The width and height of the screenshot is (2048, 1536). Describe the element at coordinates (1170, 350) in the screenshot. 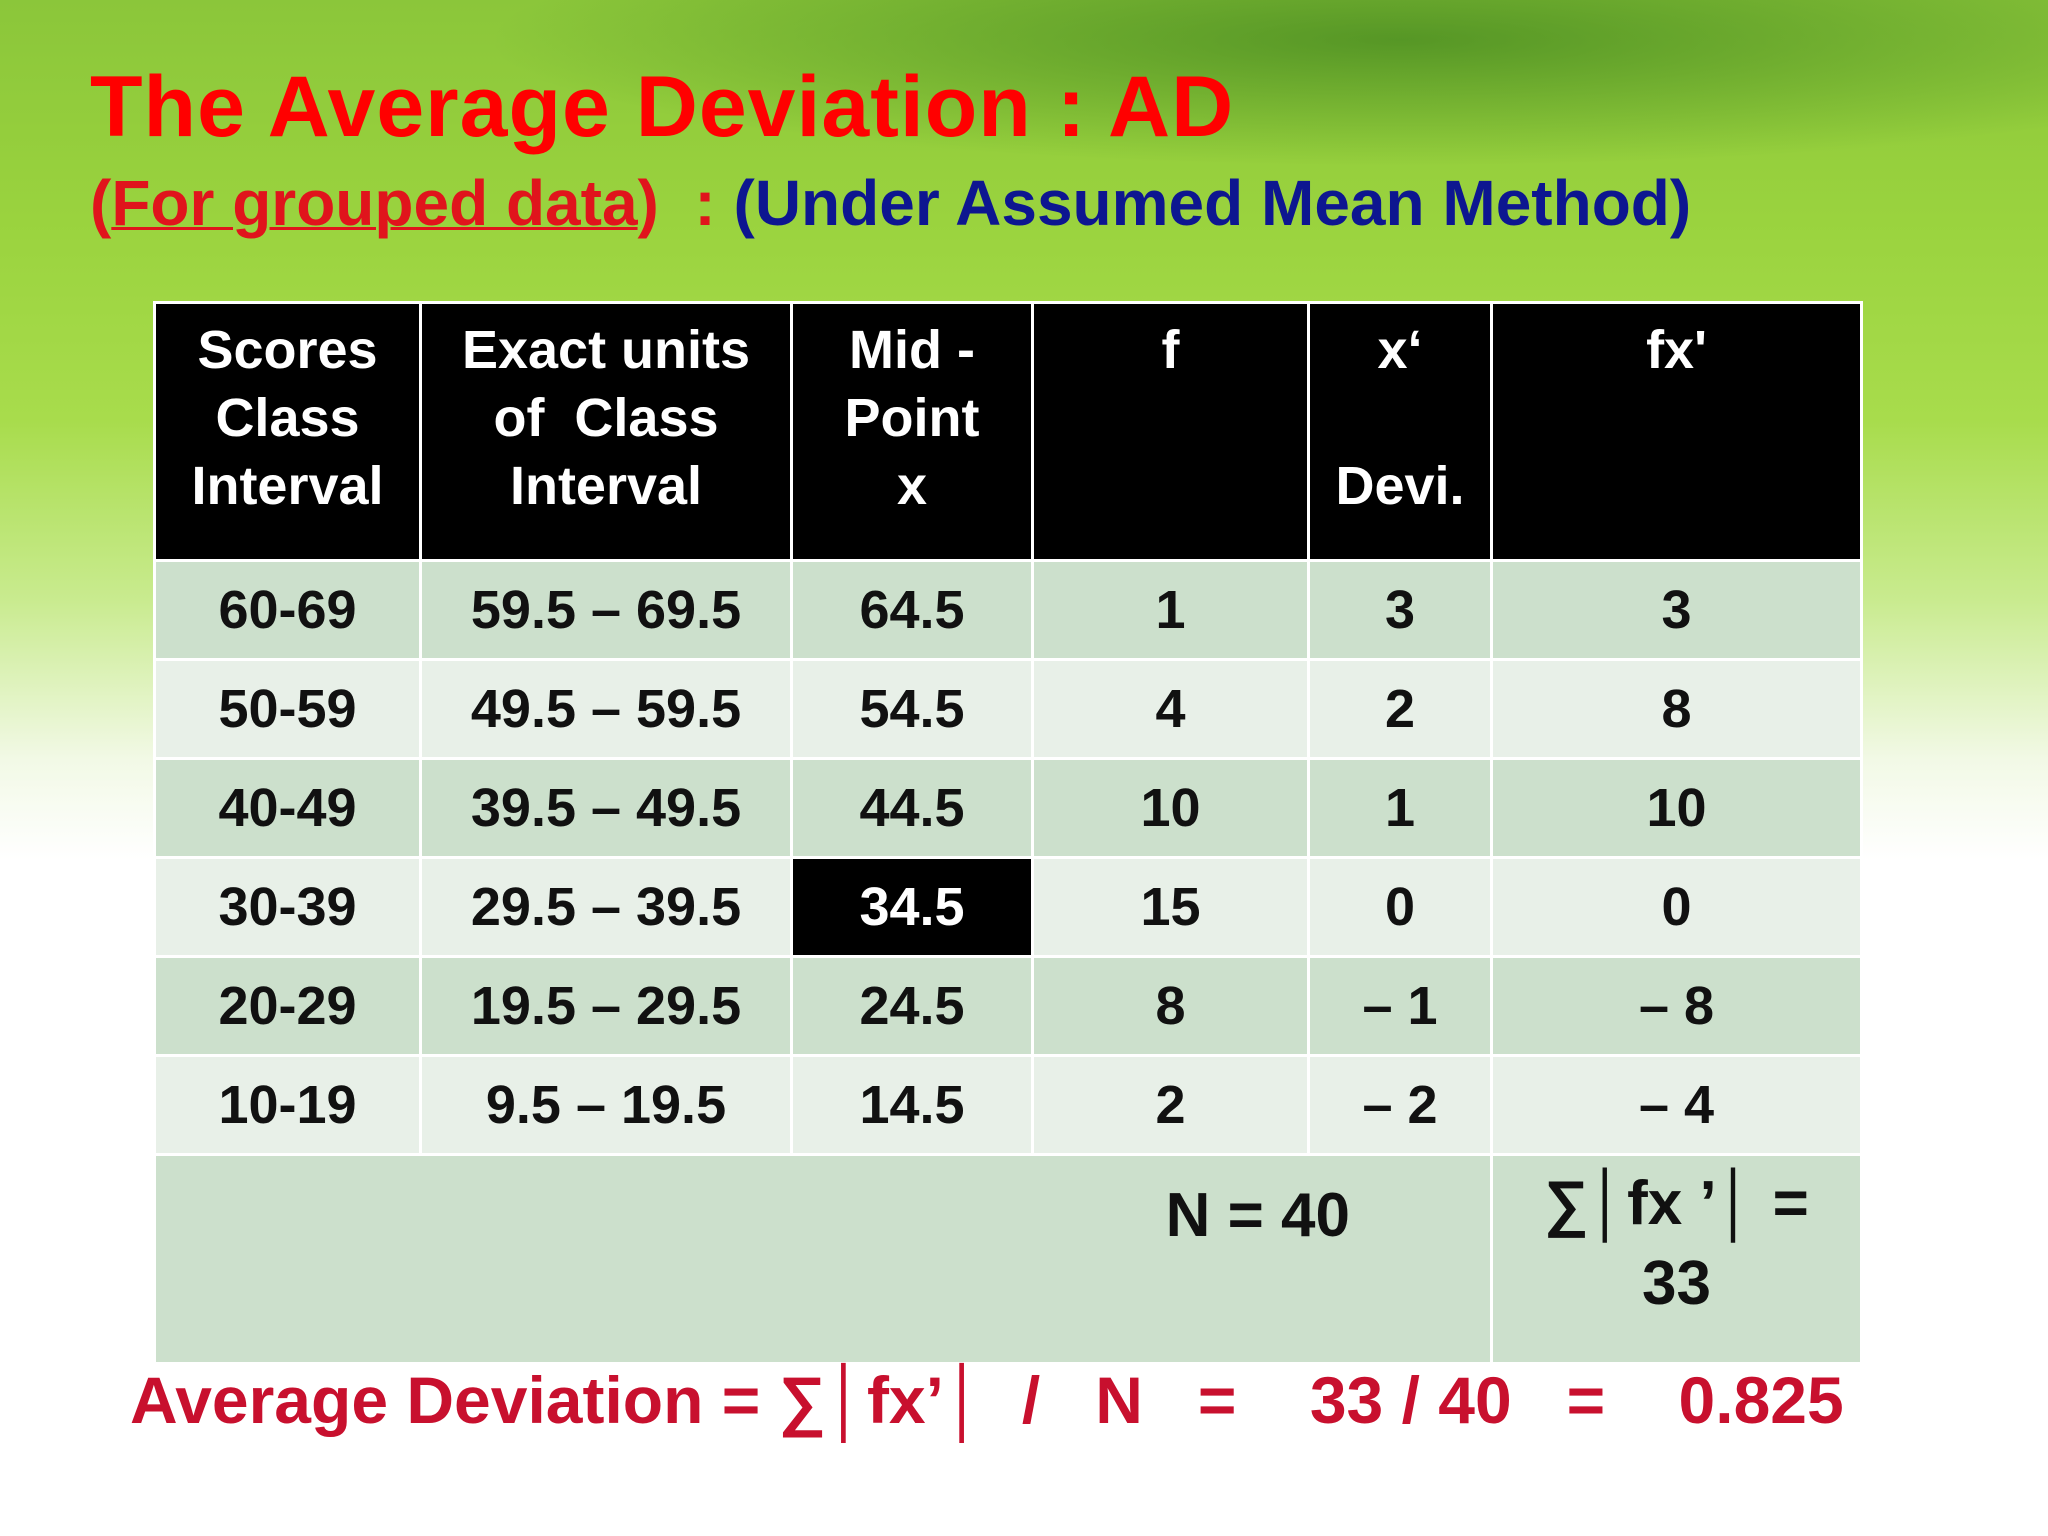

I see `header-line: f` at that location.